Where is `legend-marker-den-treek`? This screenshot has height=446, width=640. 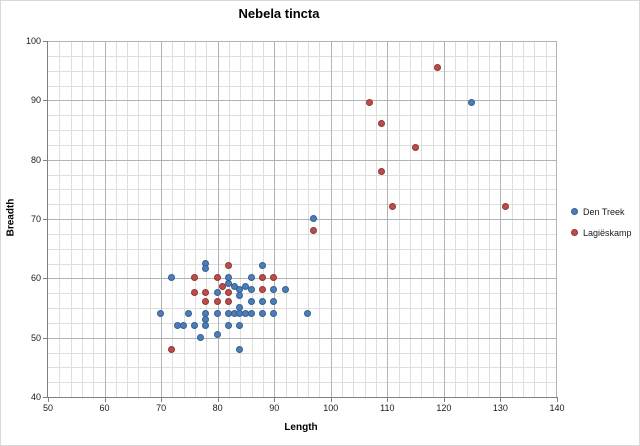
legend-marker-den-treek is located at coordinates (574, 211).